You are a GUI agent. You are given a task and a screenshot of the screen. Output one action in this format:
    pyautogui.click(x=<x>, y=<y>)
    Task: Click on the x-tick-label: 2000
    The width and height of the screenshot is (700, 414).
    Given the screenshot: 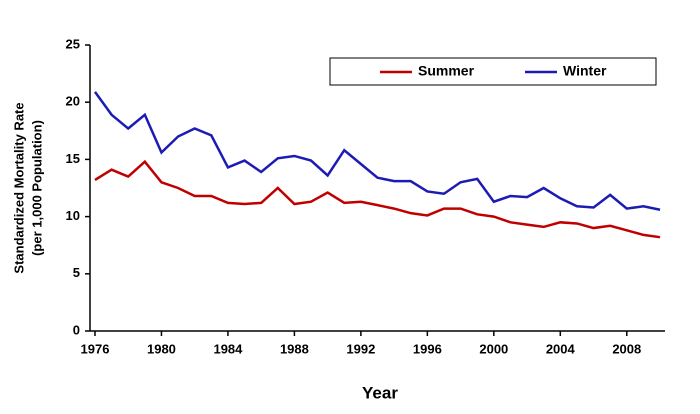 What is the action you would take?
    pyautogui.click(x=493, y=348)
    